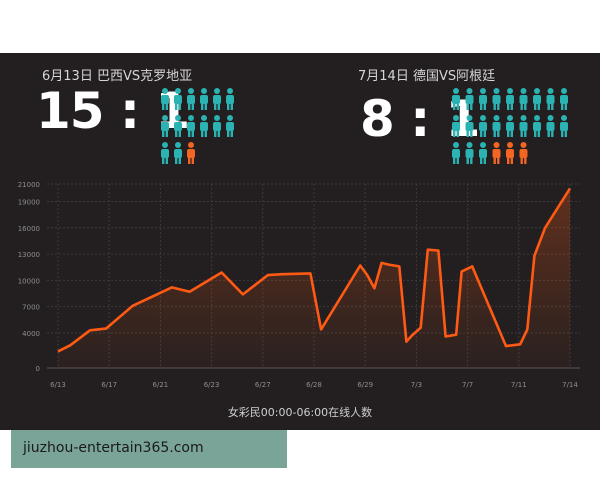  Describe the element at coordinates (29, 203) in the screenshot. I see `y-tick-label: 19000` at that location.